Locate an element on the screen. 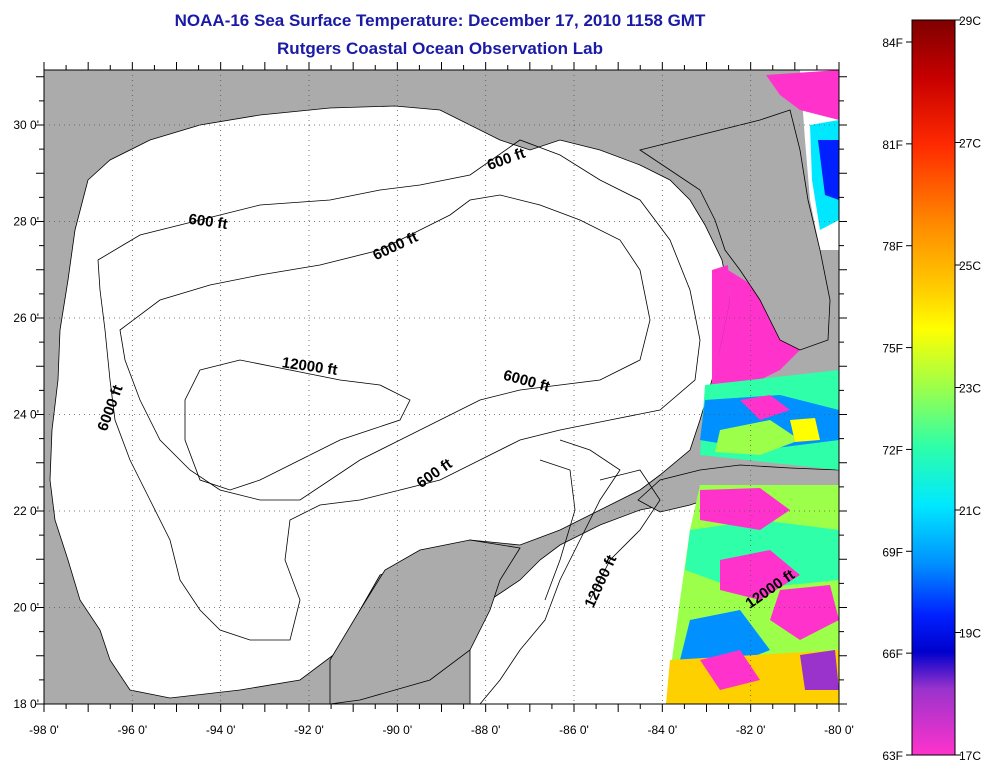  latitude-axis-labels: 18 0' 20 0' 22 0' 24 0' 26 0' 28 0' 30 0' is located at coordinates (26, 414).